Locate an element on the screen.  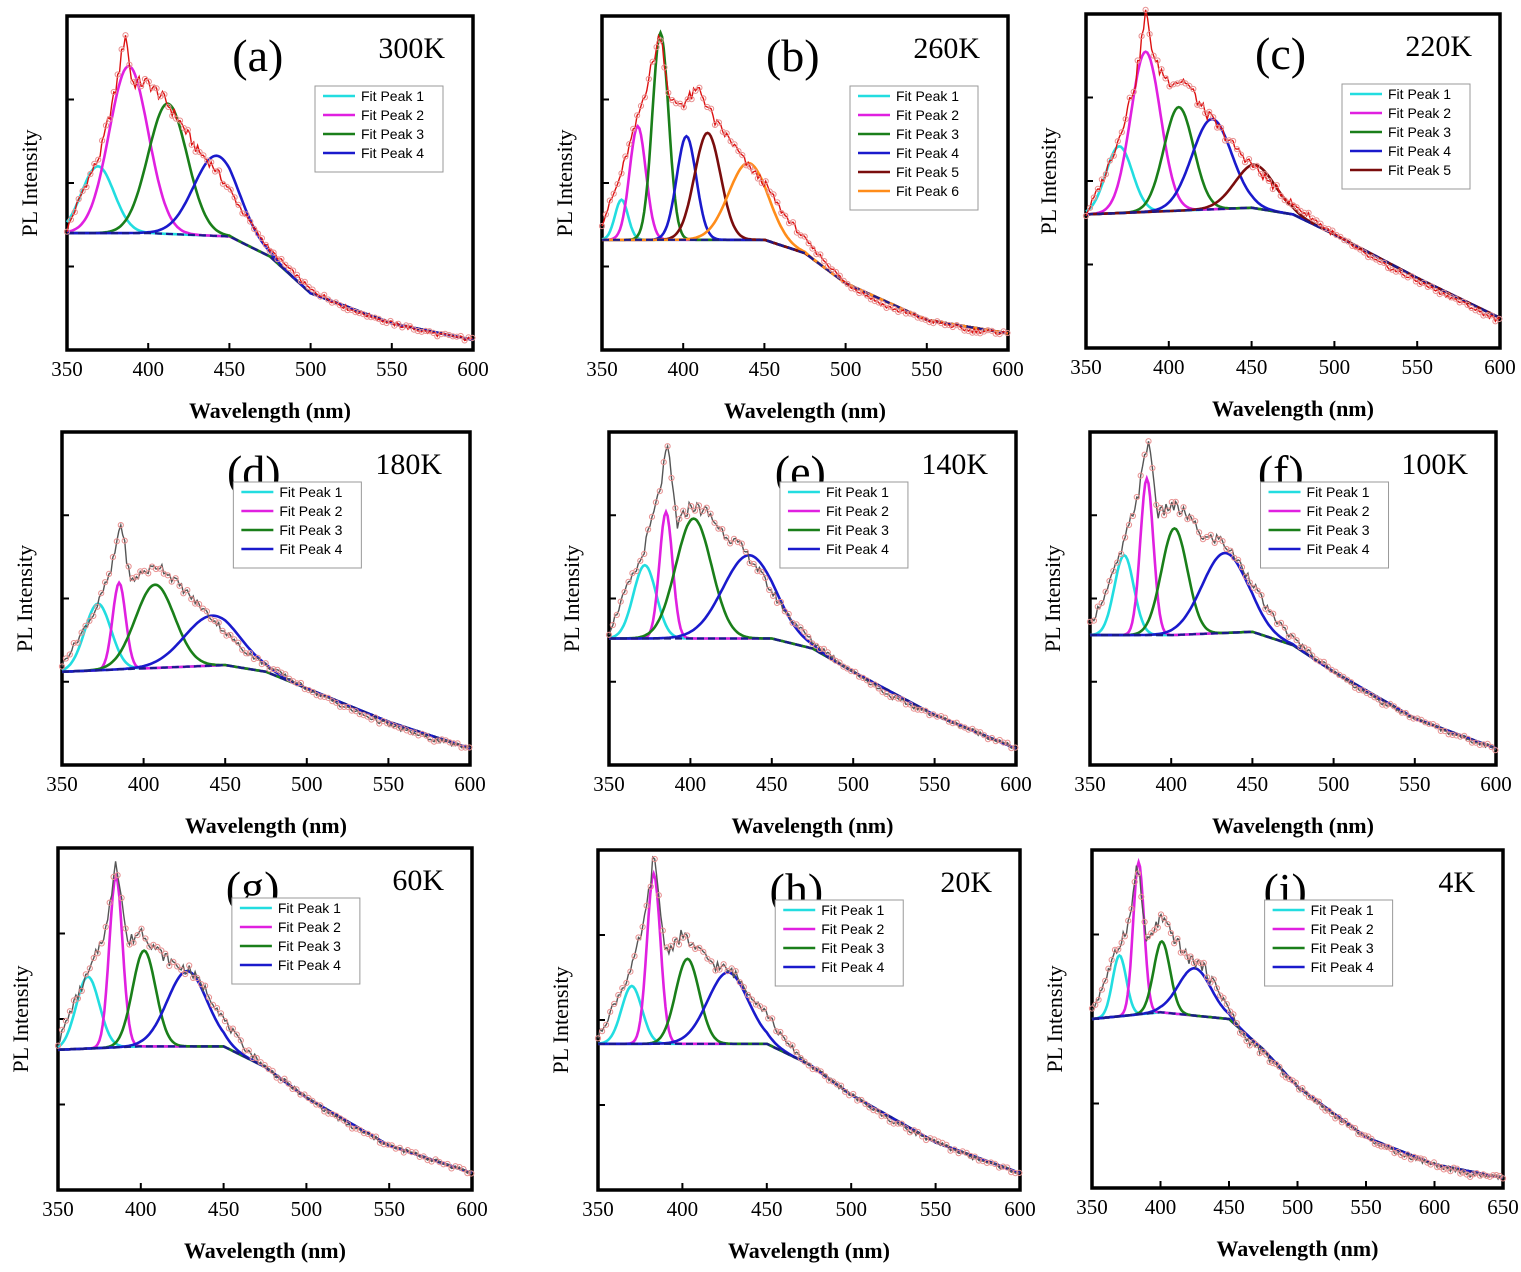
panel-label: (b) is located at coordinates (793, 55).